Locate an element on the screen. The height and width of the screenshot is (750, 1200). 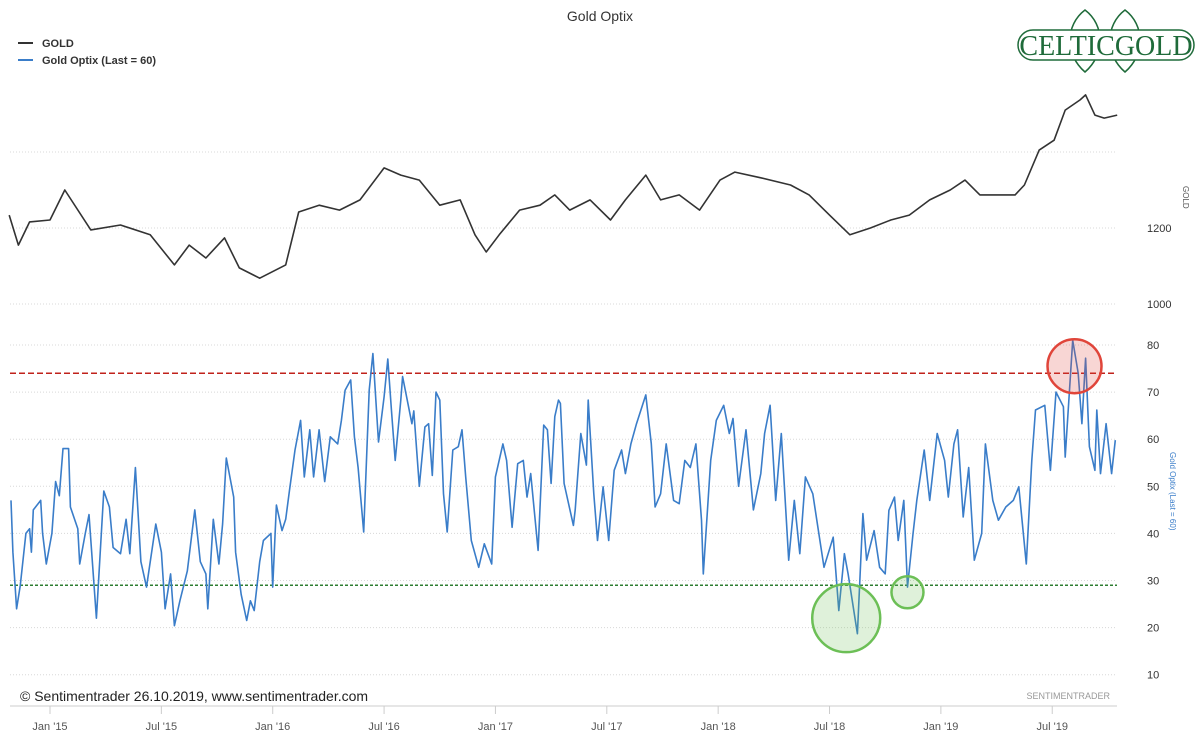
x-tick-label: Jan '19 is located at coordinates (940, 727).